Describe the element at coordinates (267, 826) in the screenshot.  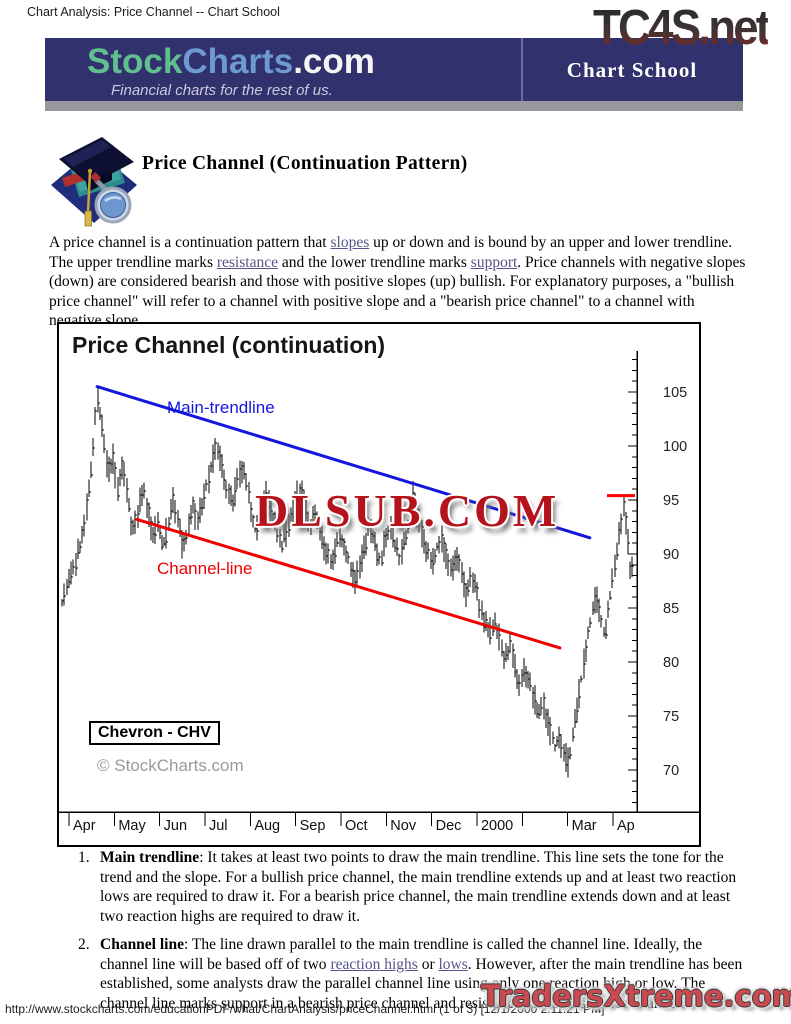
I see `svg-text: Aug` at that location.